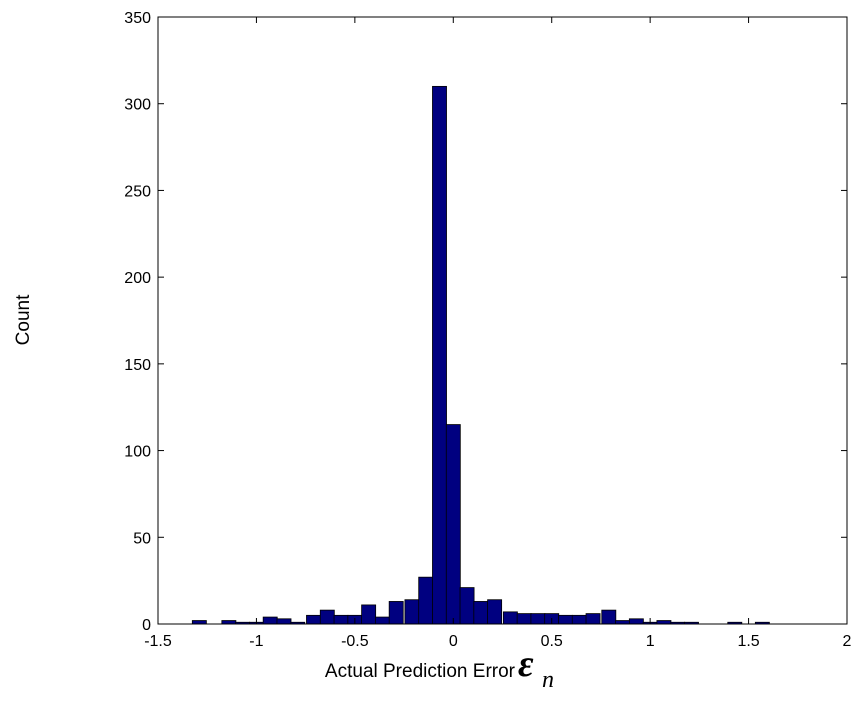 The height and width of the screenshot is (713, 854). Describe the element at coordinates (748, 641) in the screenshot. I see `x-tick-label: 1.5` at that location.